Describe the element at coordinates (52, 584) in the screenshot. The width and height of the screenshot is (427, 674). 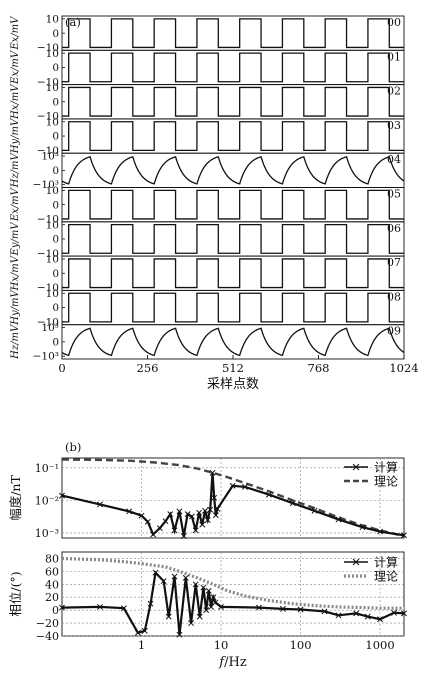
I see `y-tick-label: 40` at that location.